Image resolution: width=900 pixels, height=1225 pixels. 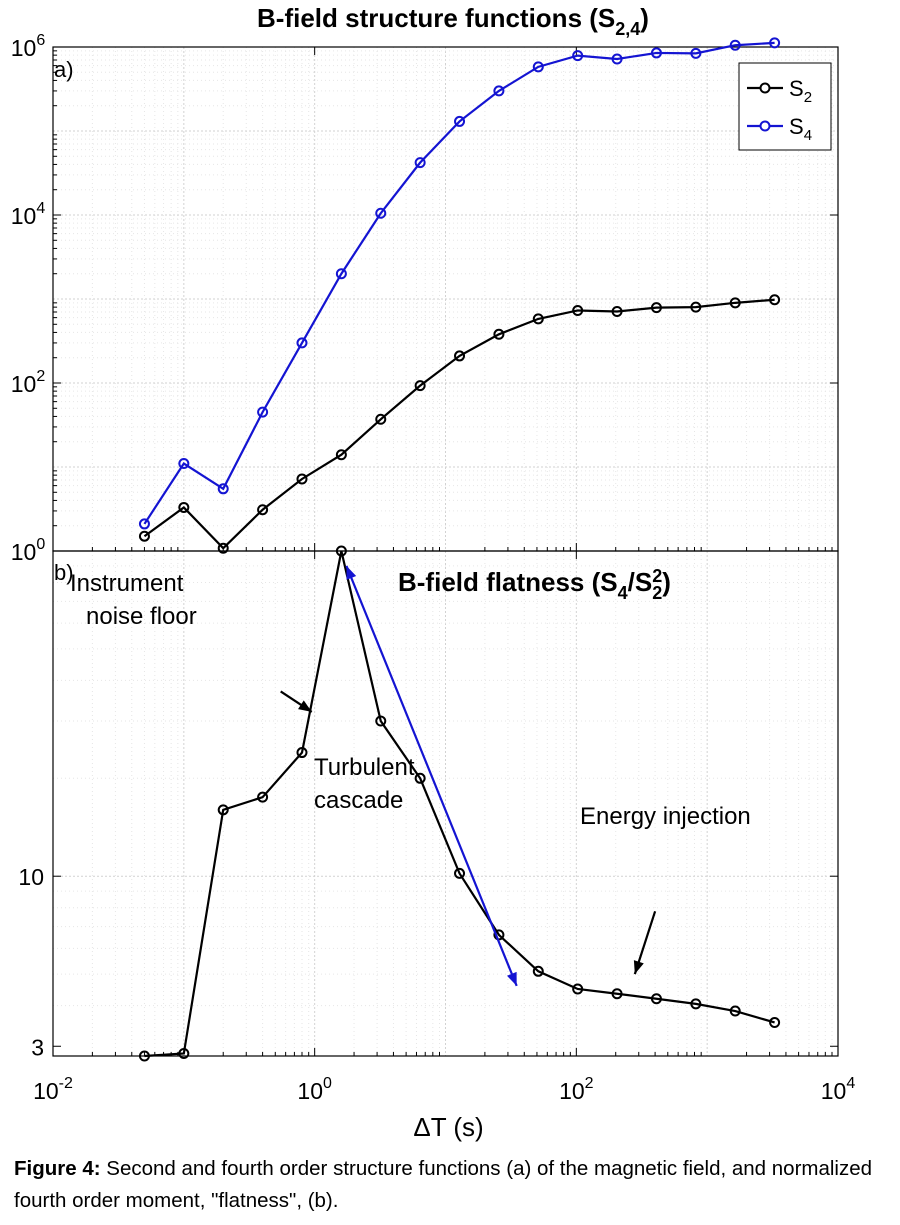 I want to click on noise-floor-arrowhead, so click(x=305, y=706).